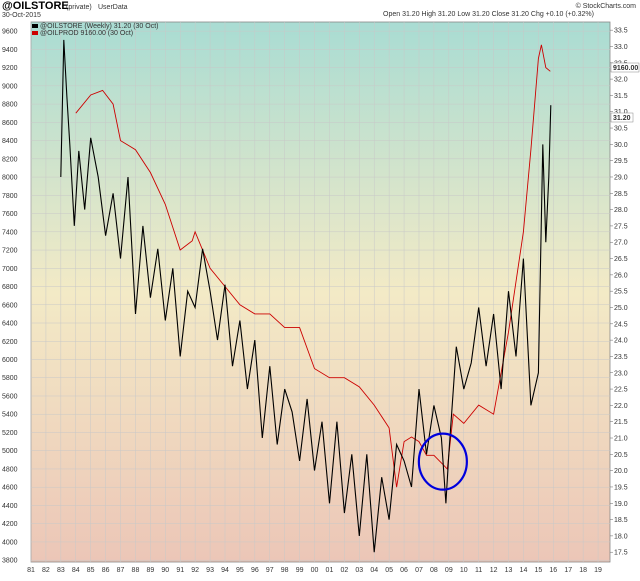 This screenshot has height=581, width=640. Describe the element at coordinates (121, 570) in the screenshot. I see `x-tick-label: 87` at that location.